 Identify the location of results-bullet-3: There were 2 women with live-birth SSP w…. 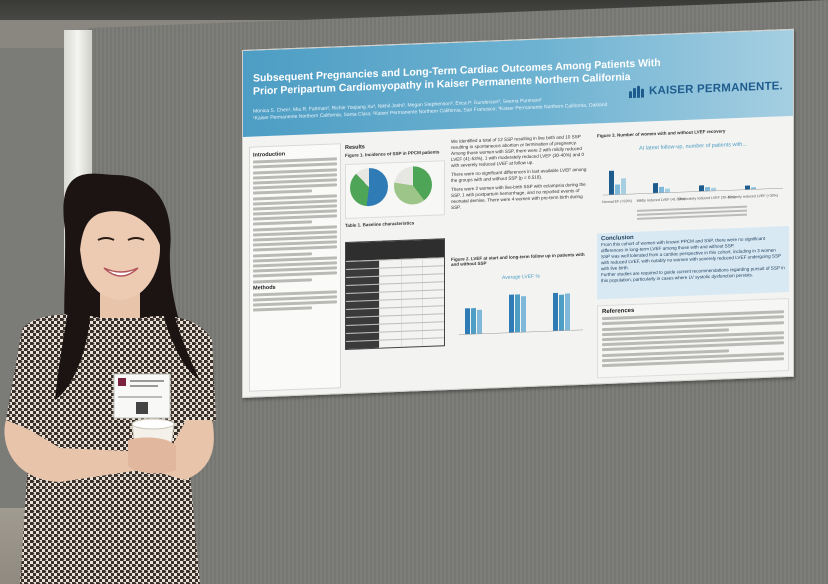
(518, 195).